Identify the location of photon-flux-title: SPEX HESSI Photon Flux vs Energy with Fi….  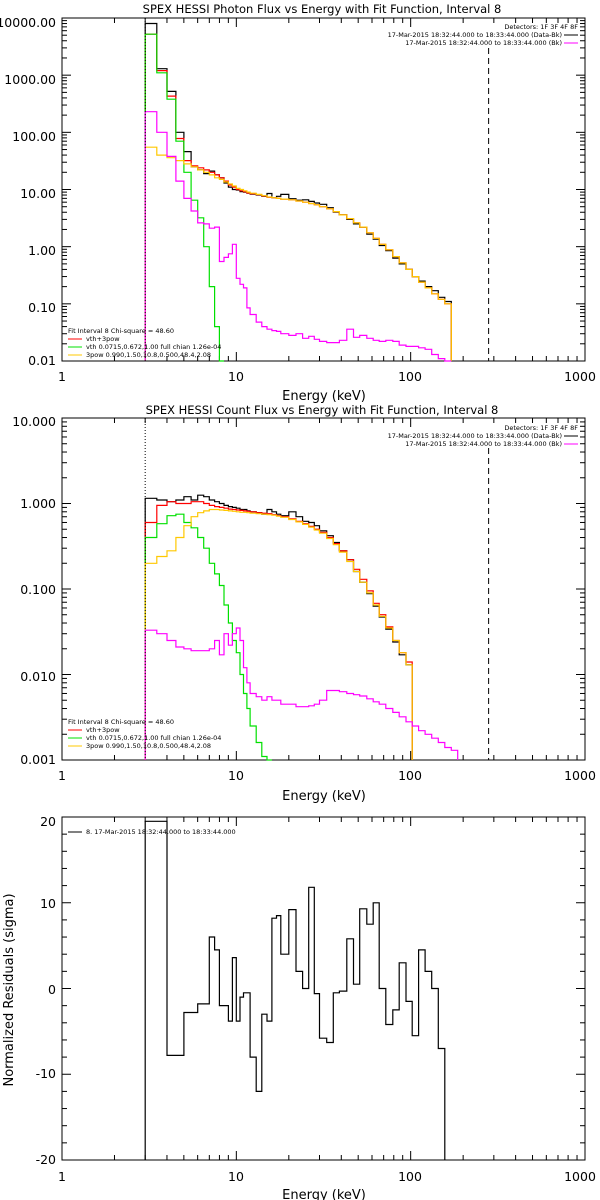
(322, 9).